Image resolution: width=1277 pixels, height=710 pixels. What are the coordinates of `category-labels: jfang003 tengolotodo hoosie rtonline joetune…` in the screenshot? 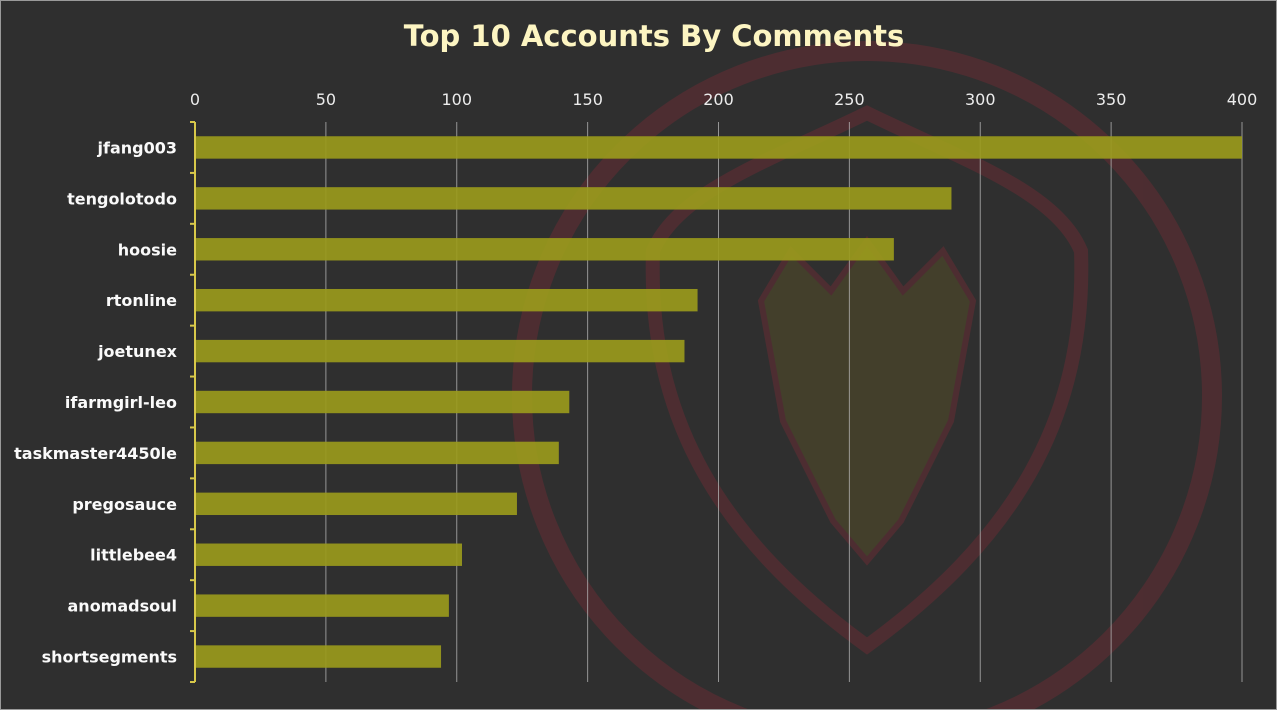 It's located at (96, 402).